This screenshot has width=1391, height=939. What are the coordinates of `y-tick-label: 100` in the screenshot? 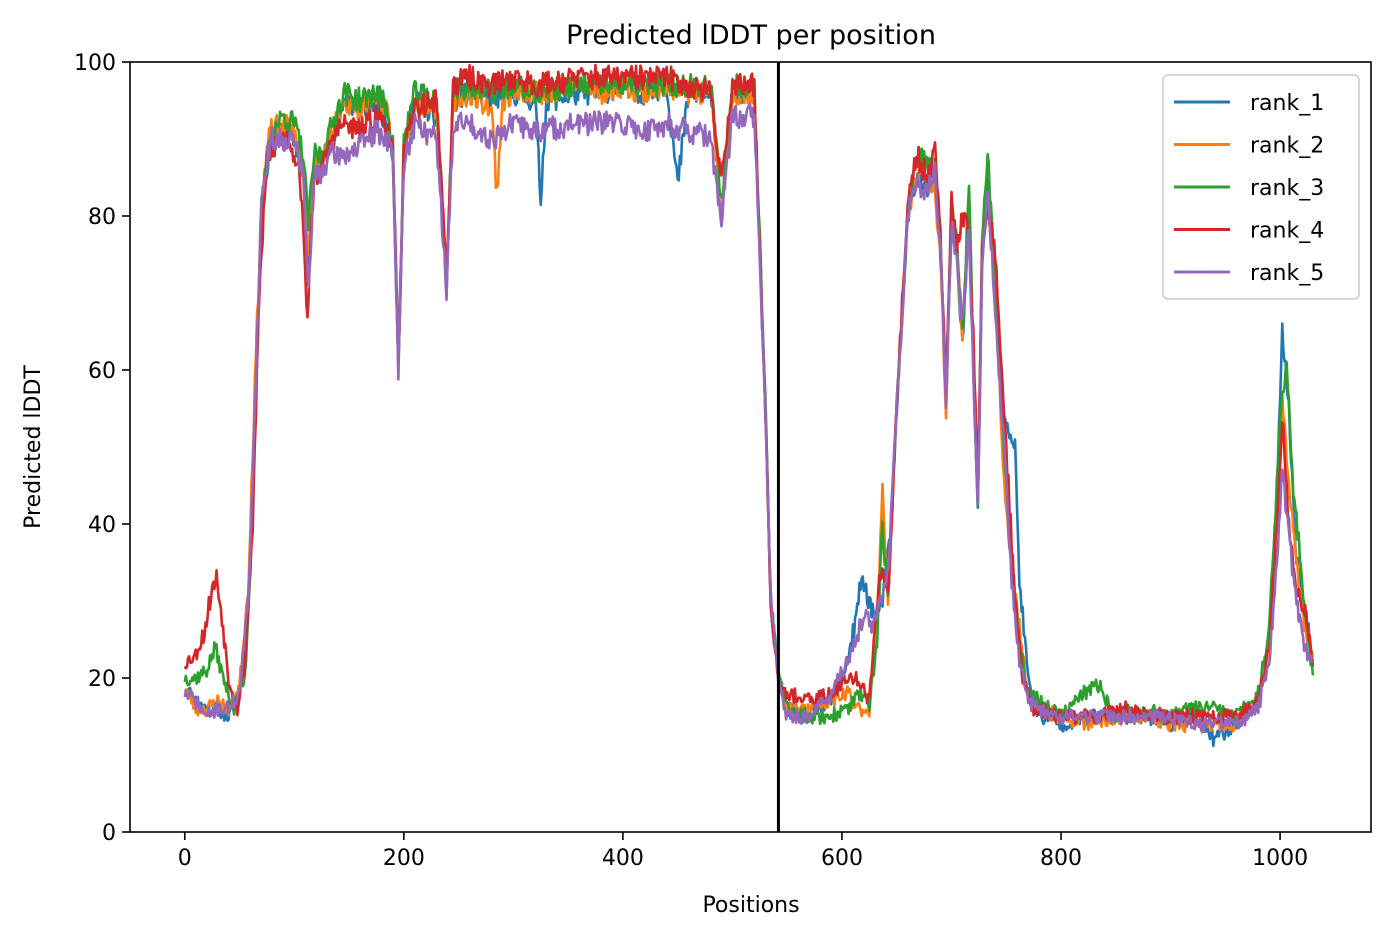 It's located at (95, 63).